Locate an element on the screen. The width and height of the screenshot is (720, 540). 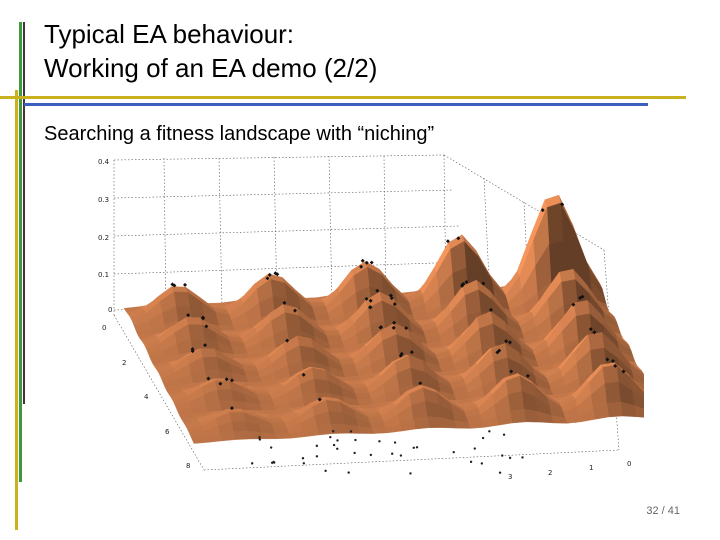
decorative-vertical-green-line is located at coordinates (20, 252).